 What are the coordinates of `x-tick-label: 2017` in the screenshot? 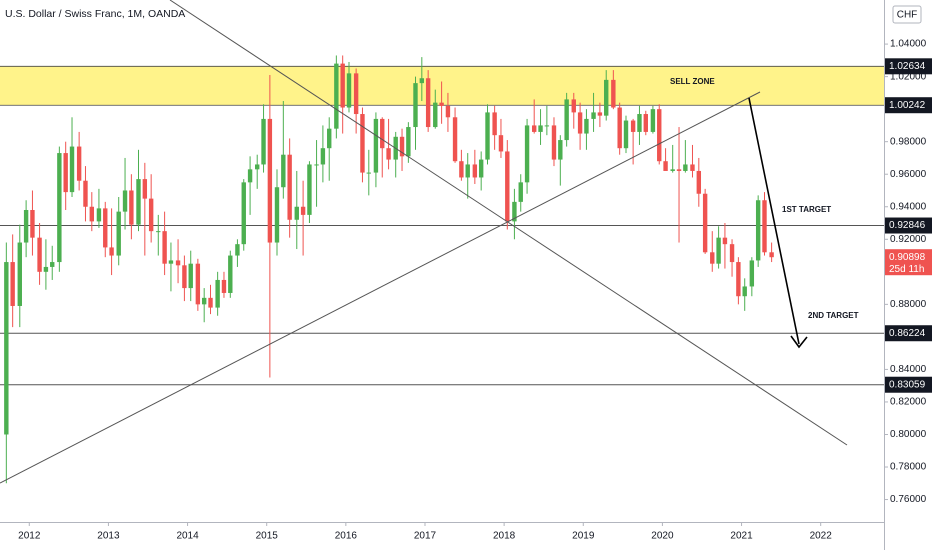 It's located at (425, 536).